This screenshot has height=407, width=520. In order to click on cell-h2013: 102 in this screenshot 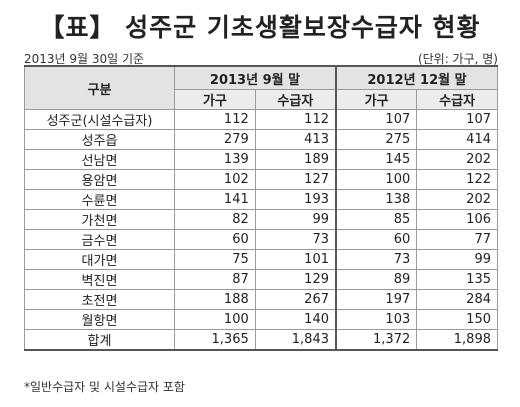, I will do `click(215, 179)`.